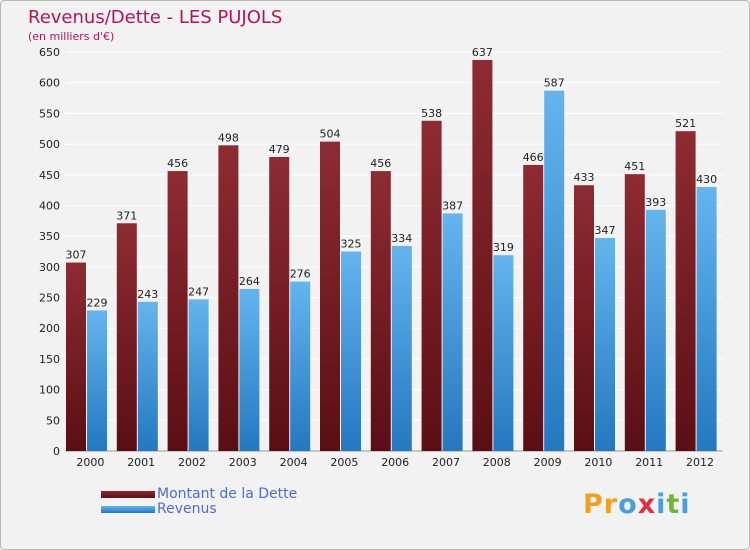  I want to click on y-tick-label: 200, so click(49, 328).